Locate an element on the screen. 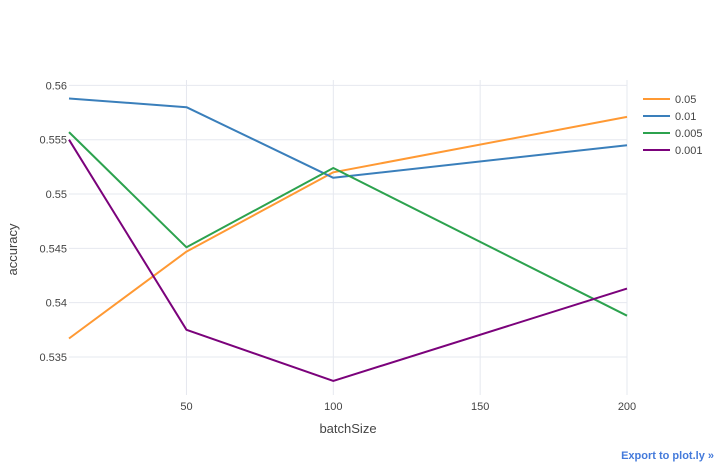  legend-label: 0.001 is located at coordinates (689, 151).